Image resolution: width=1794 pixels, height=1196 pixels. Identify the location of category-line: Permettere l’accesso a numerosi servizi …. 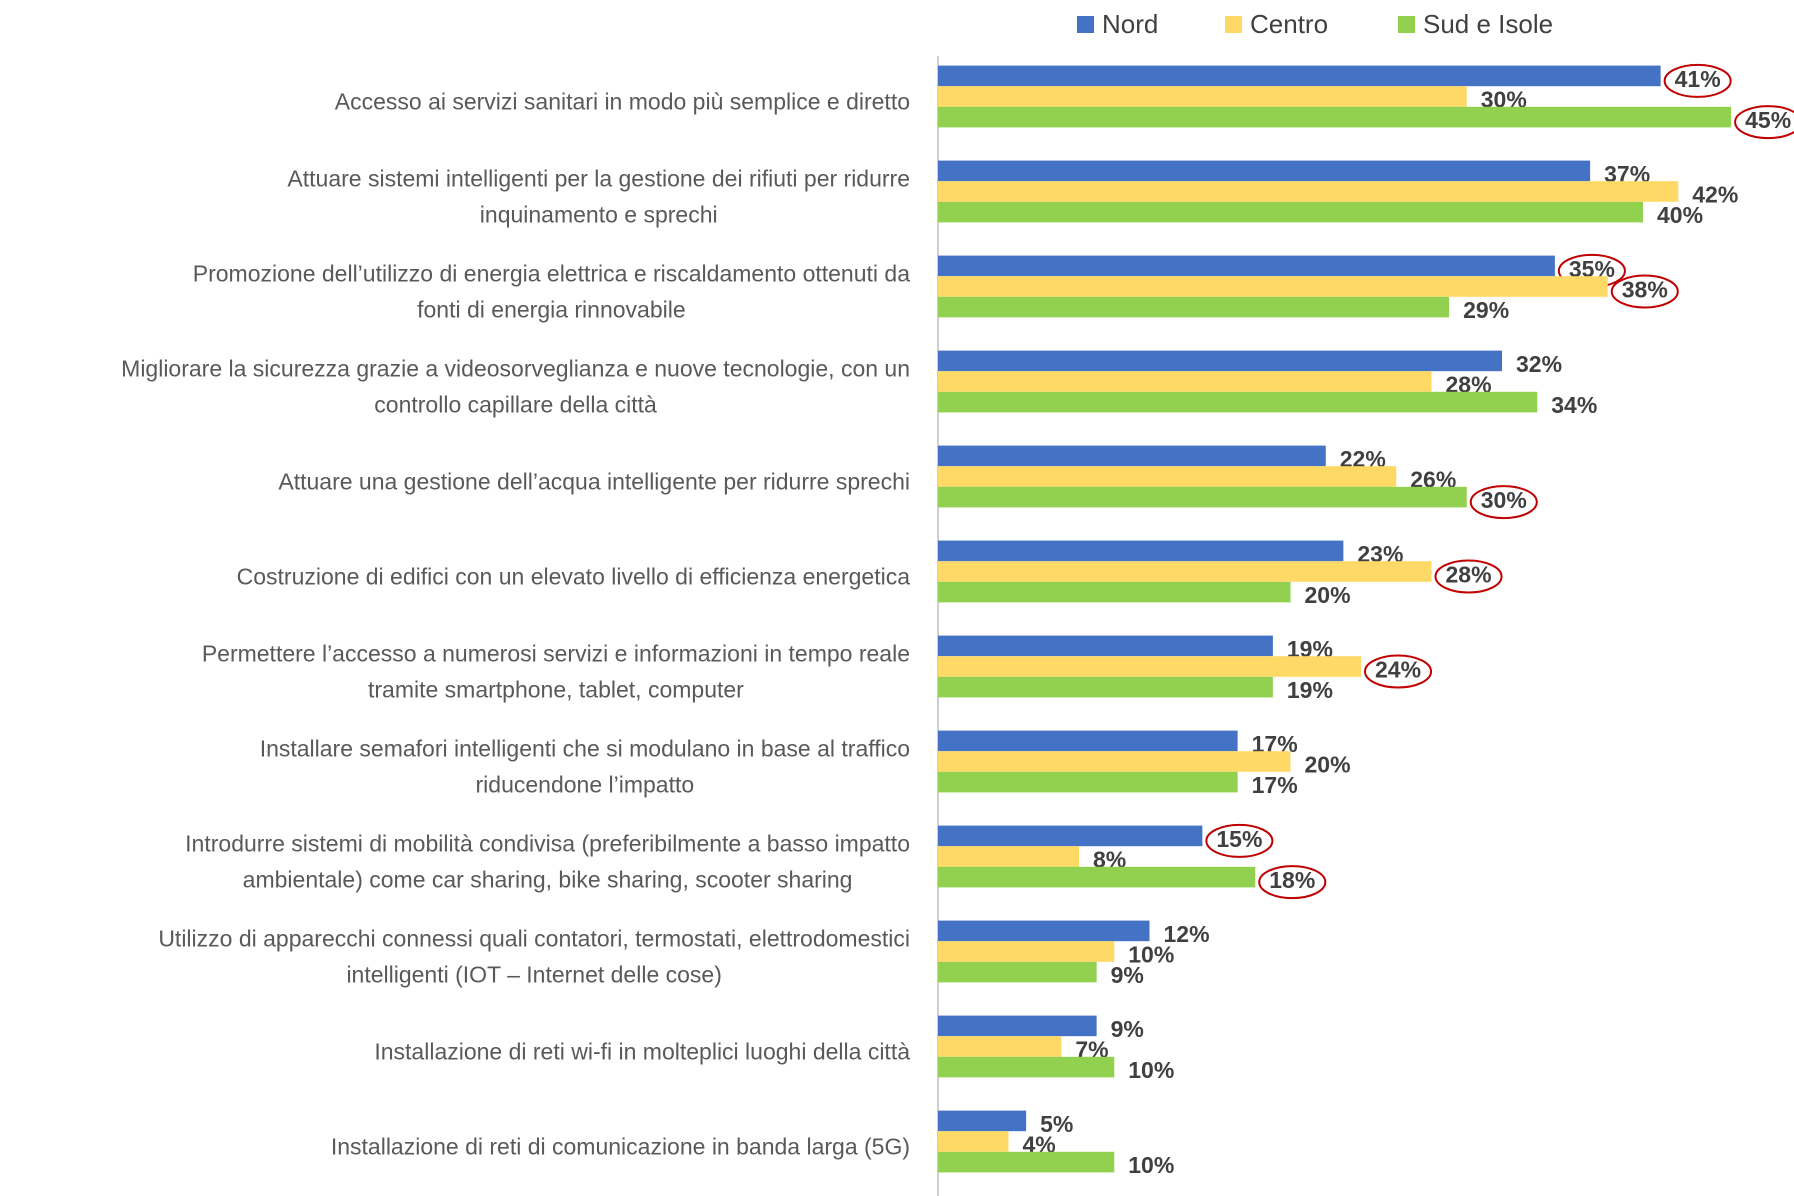
(556, 654).